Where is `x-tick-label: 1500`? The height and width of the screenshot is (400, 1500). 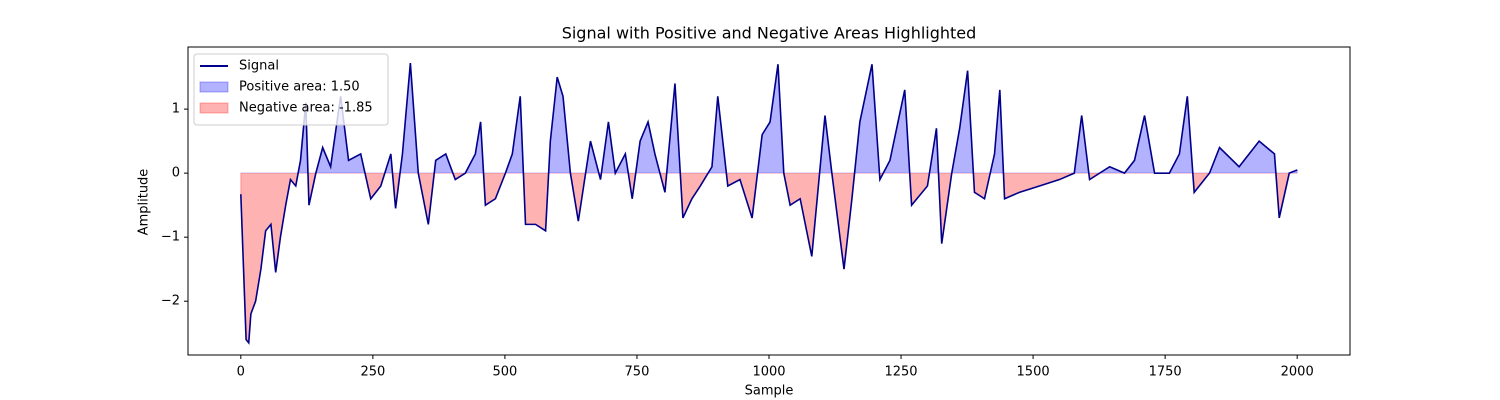 x-tick-label: 1500 is located at coordinates (1033, 372).